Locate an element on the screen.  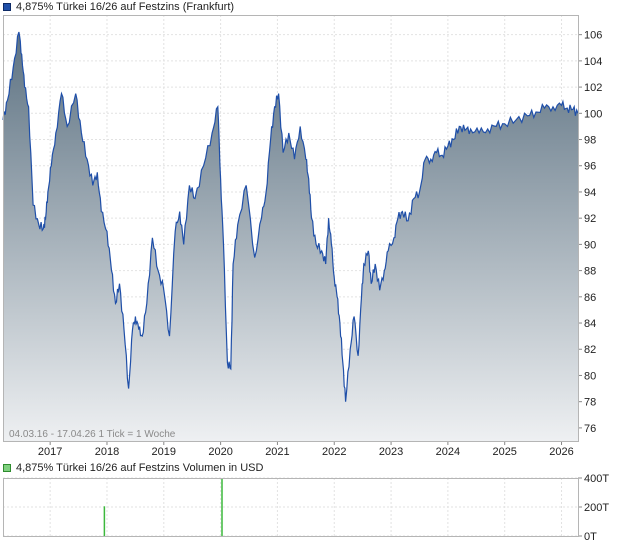
x-tick-label-2024: 2024 is located at coordinates (448, 452).